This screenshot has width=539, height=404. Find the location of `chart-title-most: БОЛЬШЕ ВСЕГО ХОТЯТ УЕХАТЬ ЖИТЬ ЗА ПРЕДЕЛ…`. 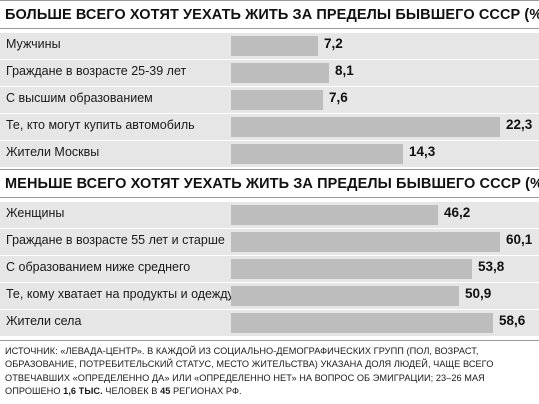

chart-title-most: БОЛЬШЕ ВСЕГО ХОТЯТ УЕХАТЬ ЖИТЬ ЗА ПРЕДЕЛ… is located at coordinates (272, 15).